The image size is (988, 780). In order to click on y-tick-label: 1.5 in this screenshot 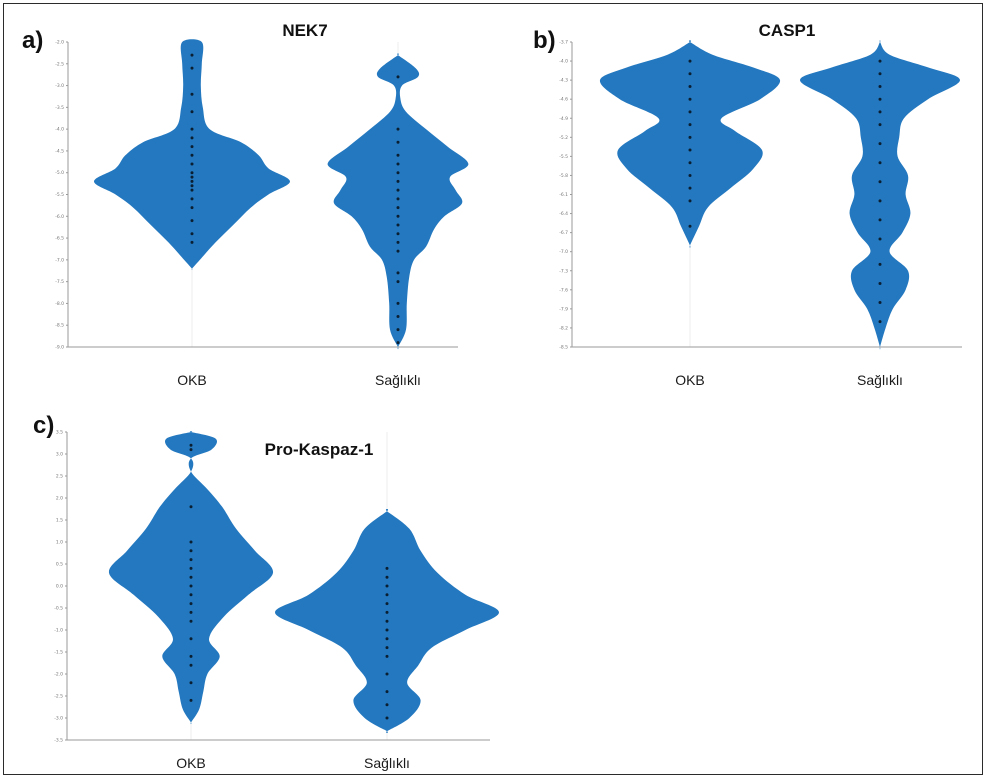, I will do `click(59, 521)`.